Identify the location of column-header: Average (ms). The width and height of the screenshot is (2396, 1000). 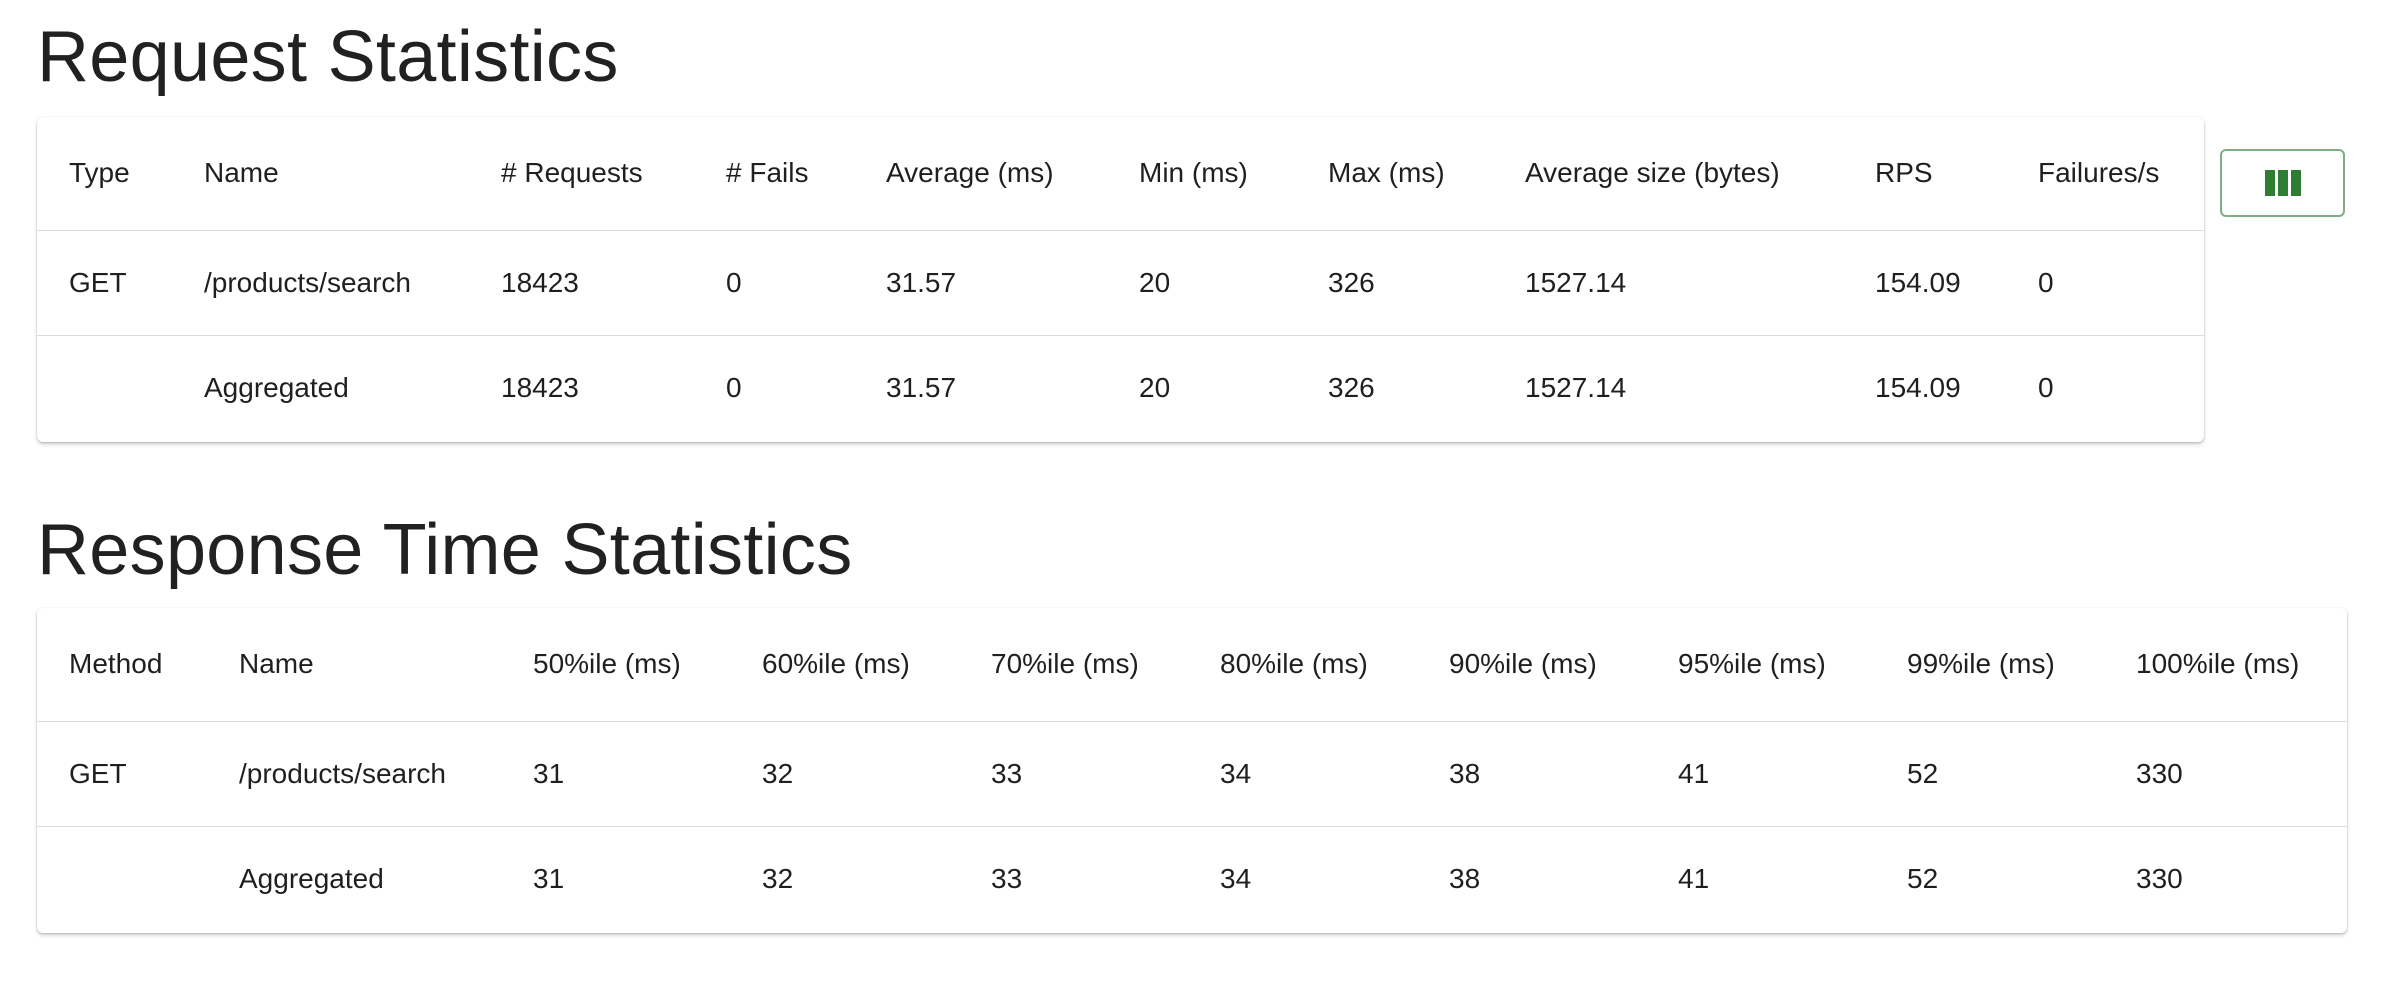
(970, 173).